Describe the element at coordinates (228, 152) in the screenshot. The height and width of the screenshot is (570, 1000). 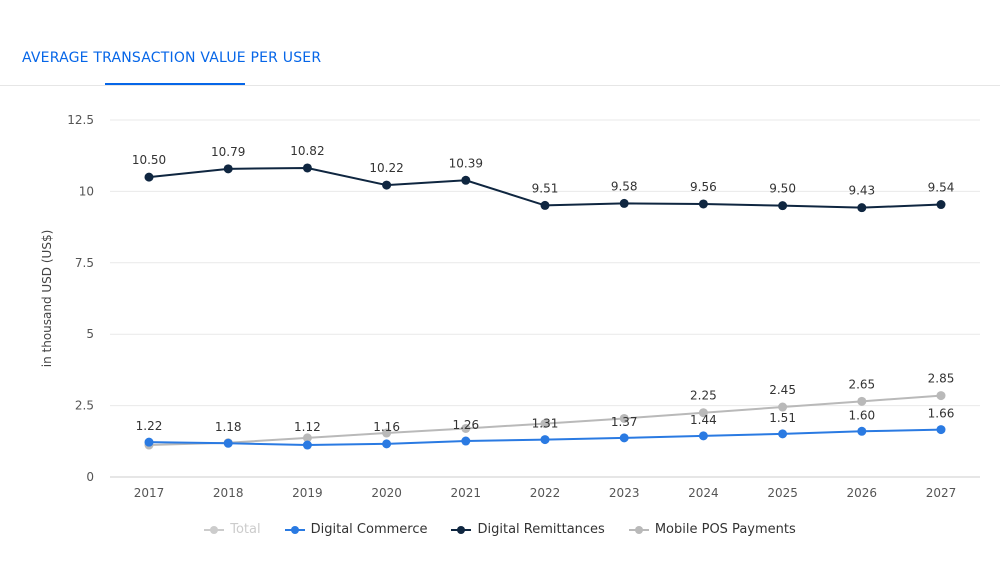
I see `data-label: 10.79` at that location.